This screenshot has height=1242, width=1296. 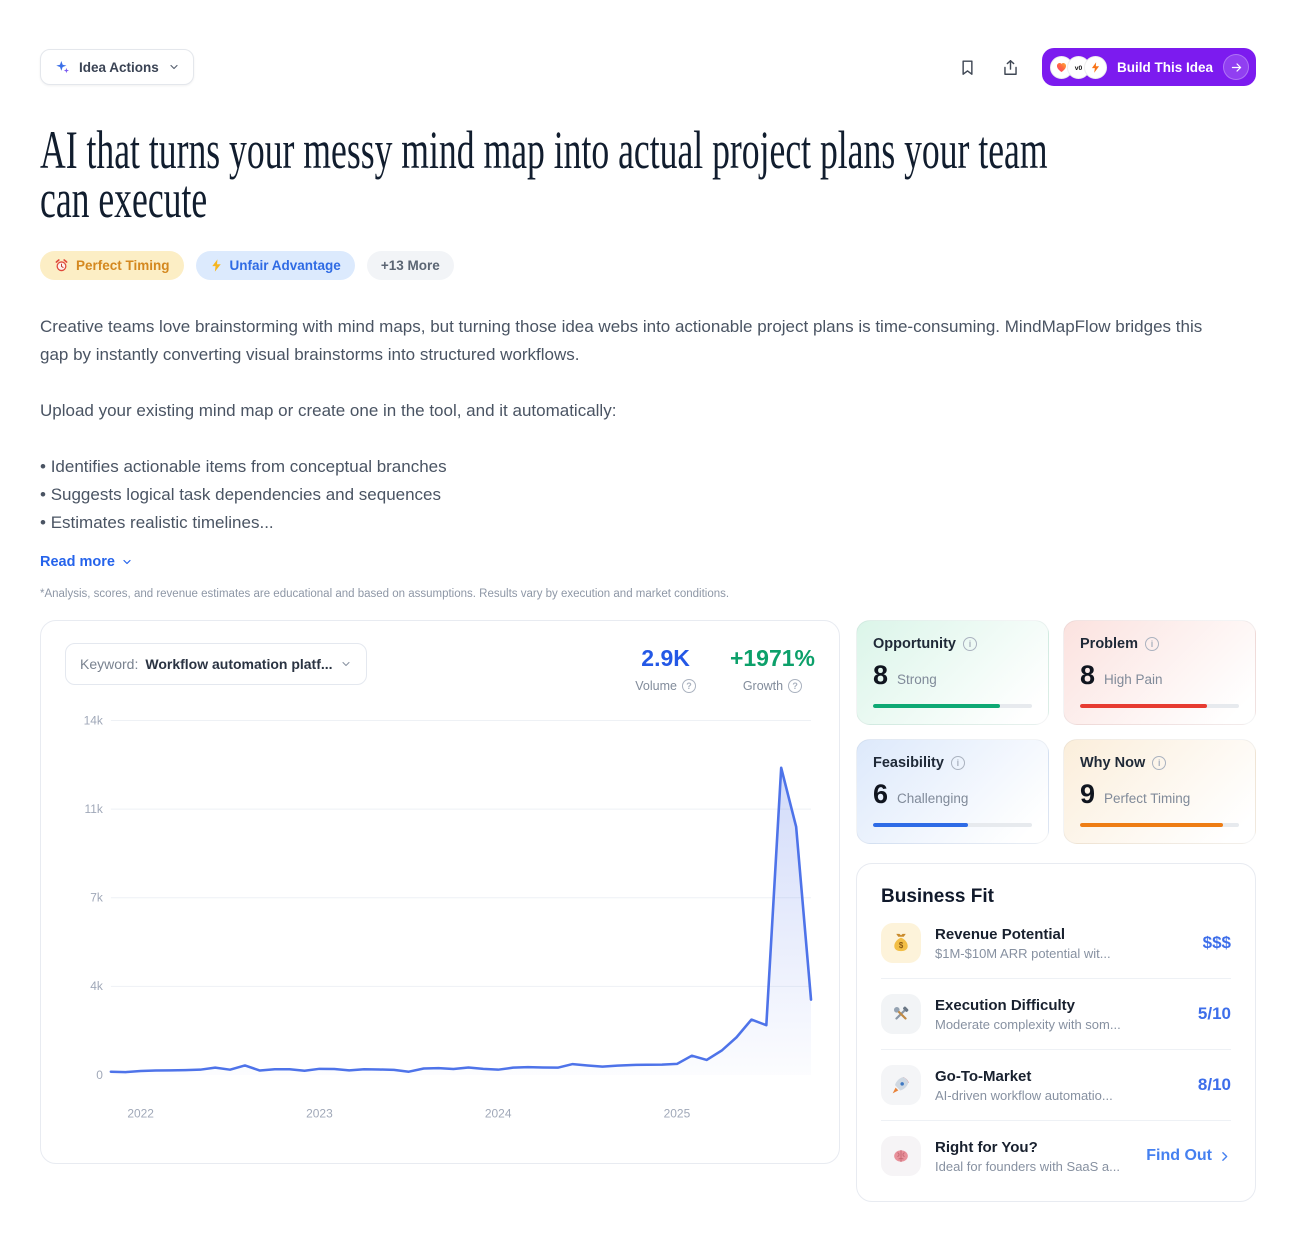 I want to click on money-bag-icon: $, so click(x=901, y=943).